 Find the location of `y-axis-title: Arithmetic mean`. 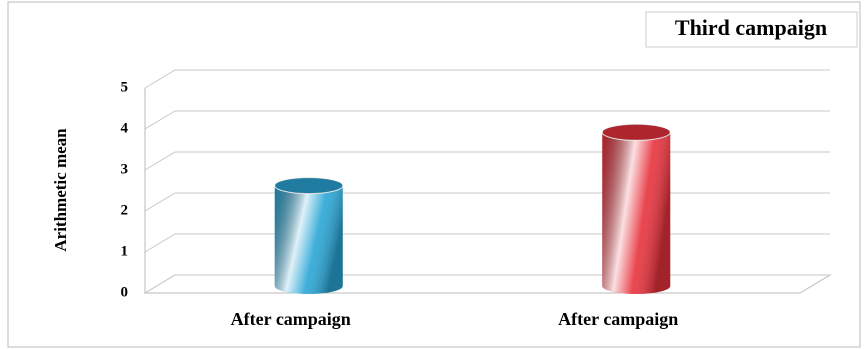

y-axis-title: Arithmetic mean is located at coordinates (60, 190).